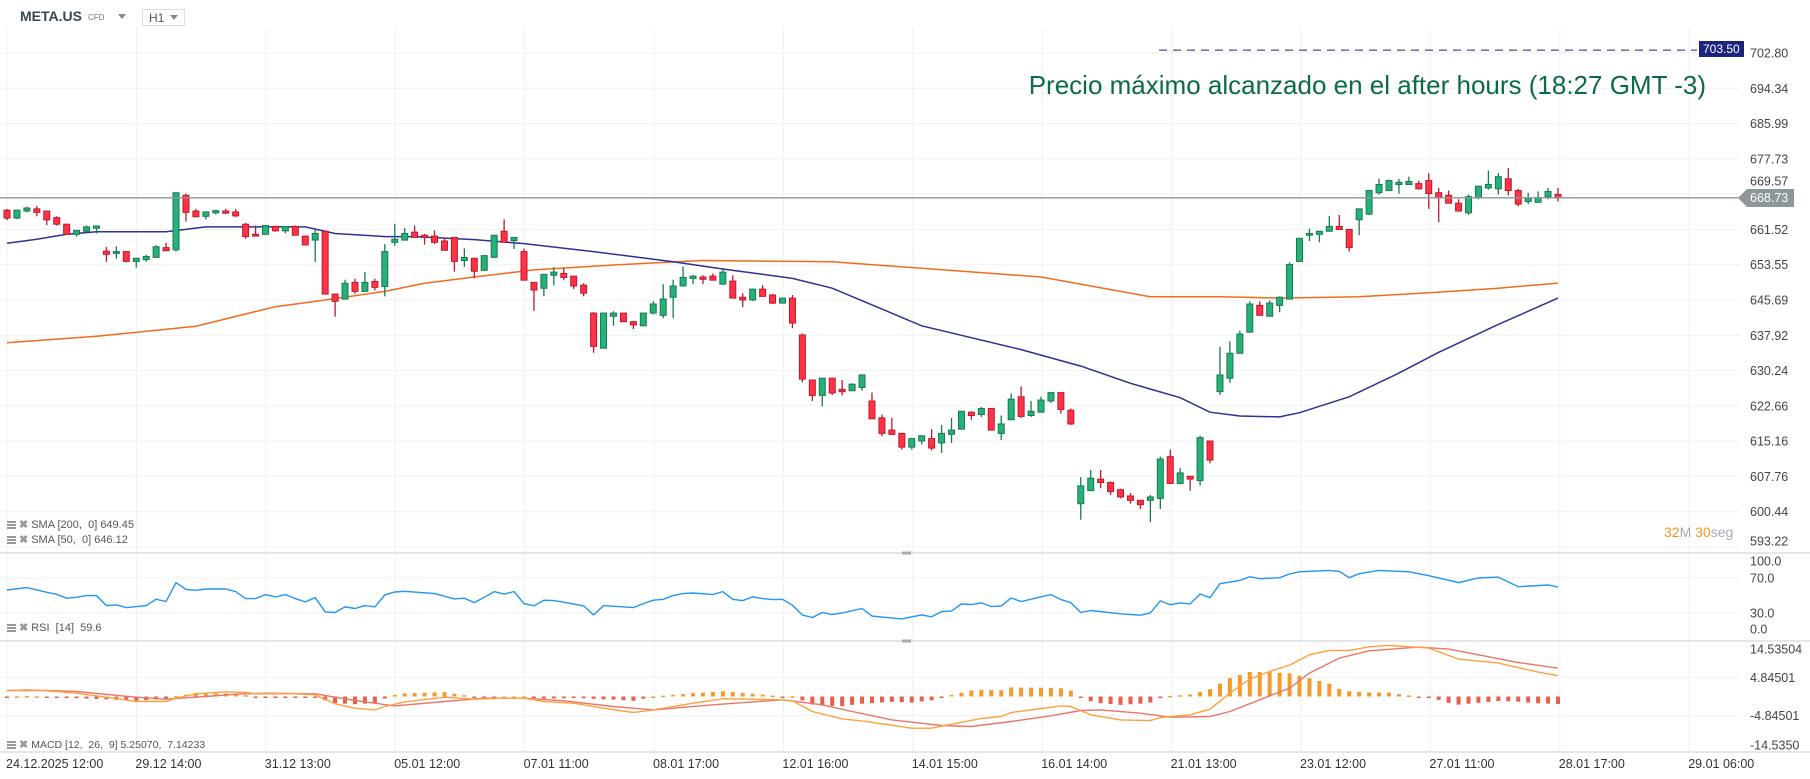 This screenshot has height=779, width=1810. Describe the element at coordinates (1204, 764) in the screenshot. I see `x-tick-label: 21.01 13:00` at that location.